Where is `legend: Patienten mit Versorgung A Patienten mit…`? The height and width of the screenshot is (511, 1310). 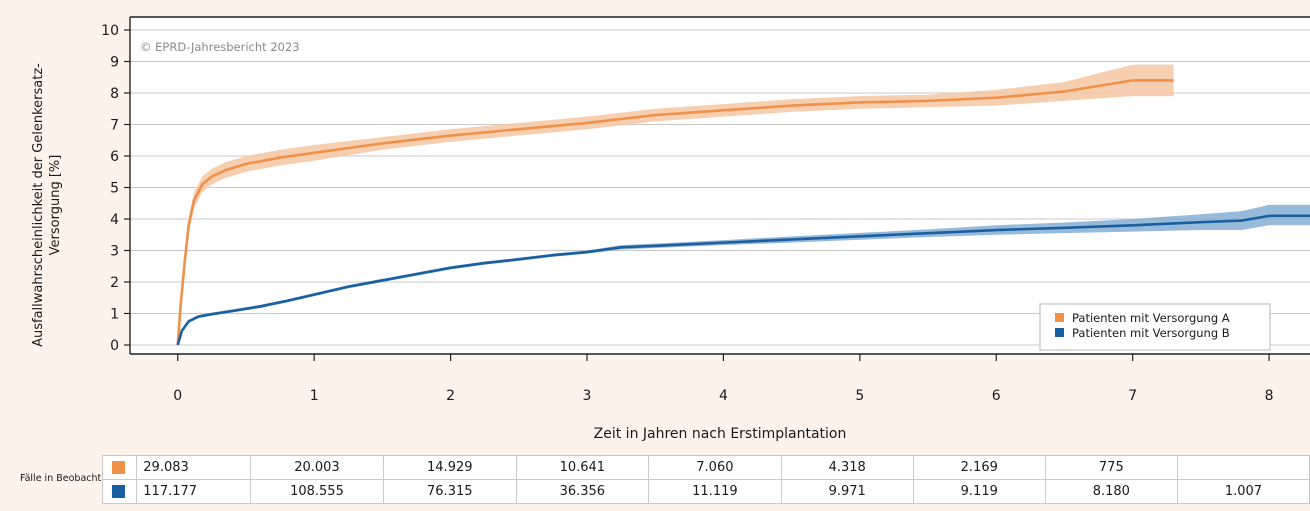
legend: Patienten mit Versorgung A Patienten mit… is located at coordinates (1155, 327).